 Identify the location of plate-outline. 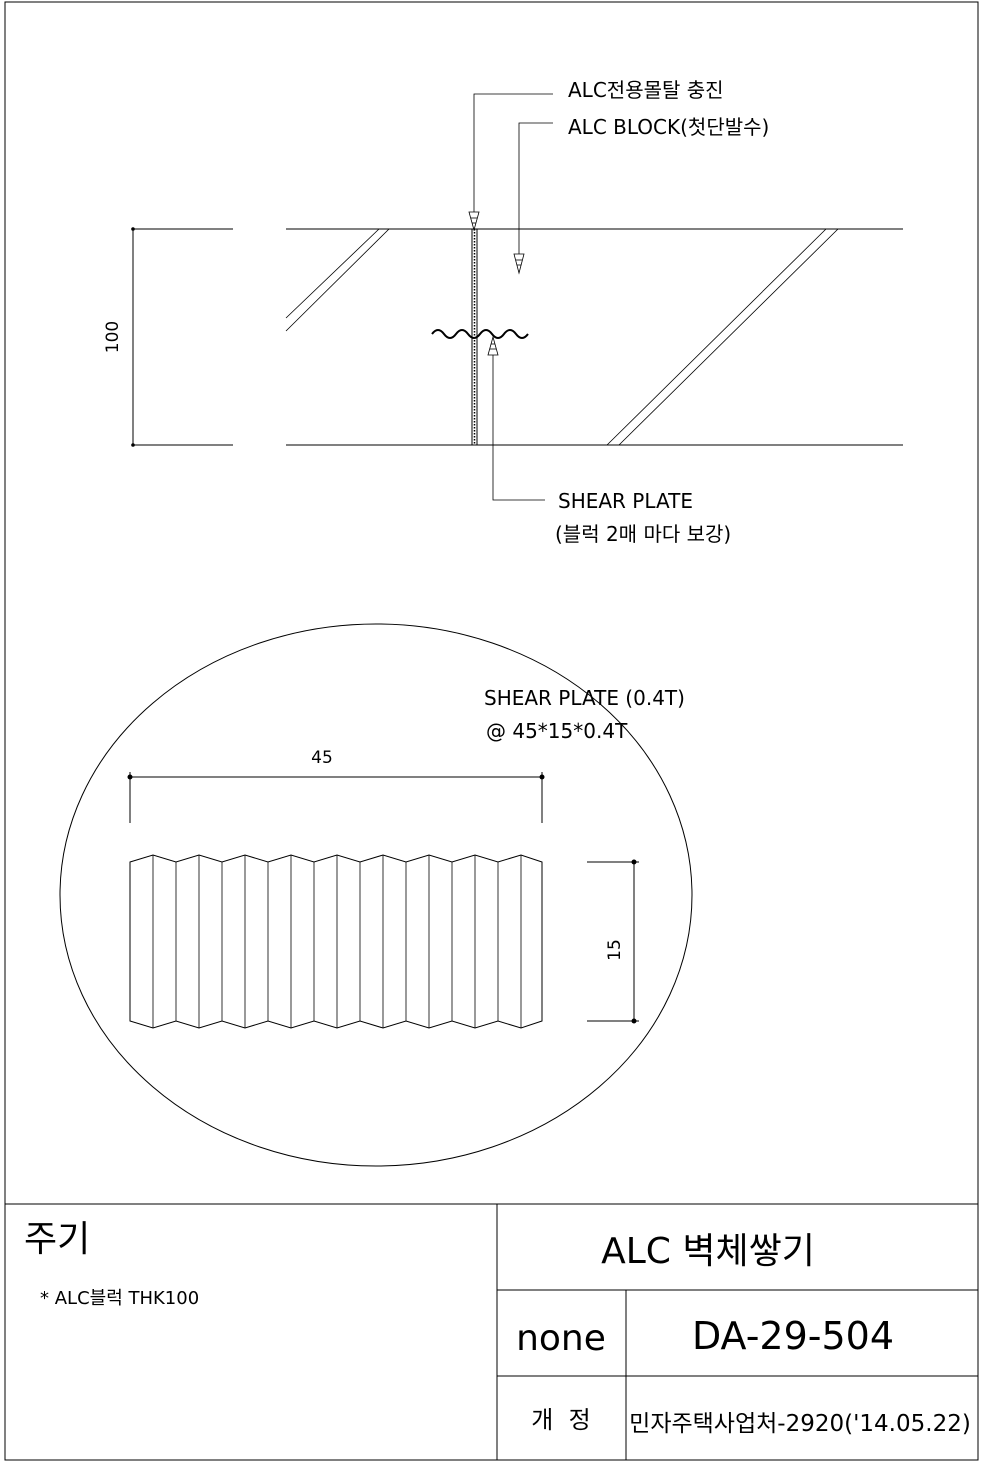
(336, 941).